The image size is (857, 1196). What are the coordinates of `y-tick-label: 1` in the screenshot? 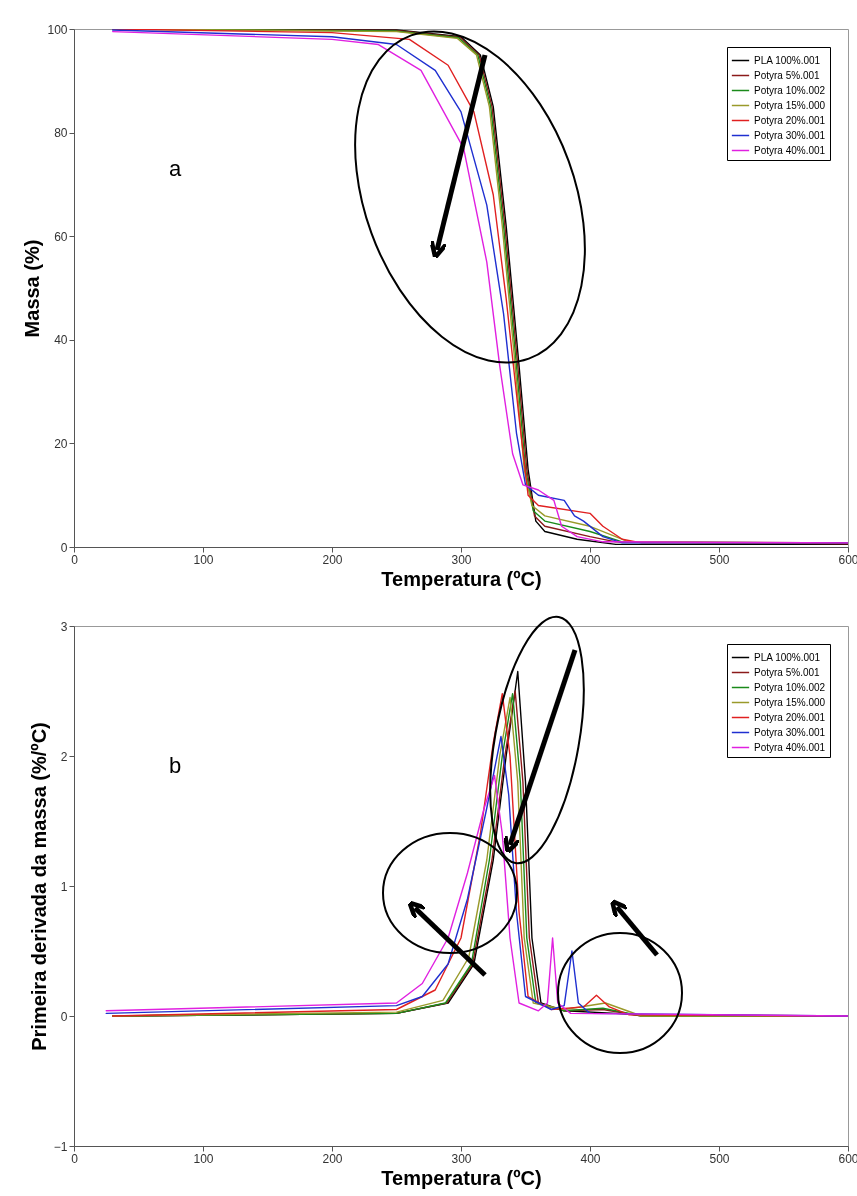 It's located at (64, 886).